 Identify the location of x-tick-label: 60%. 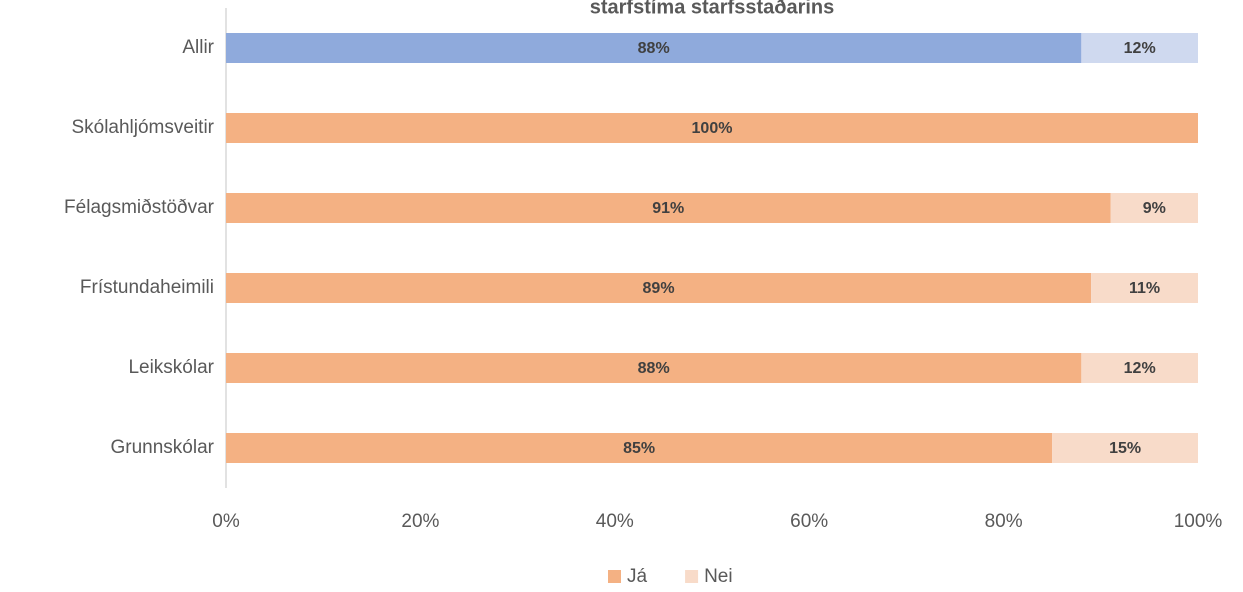
(809, 521).